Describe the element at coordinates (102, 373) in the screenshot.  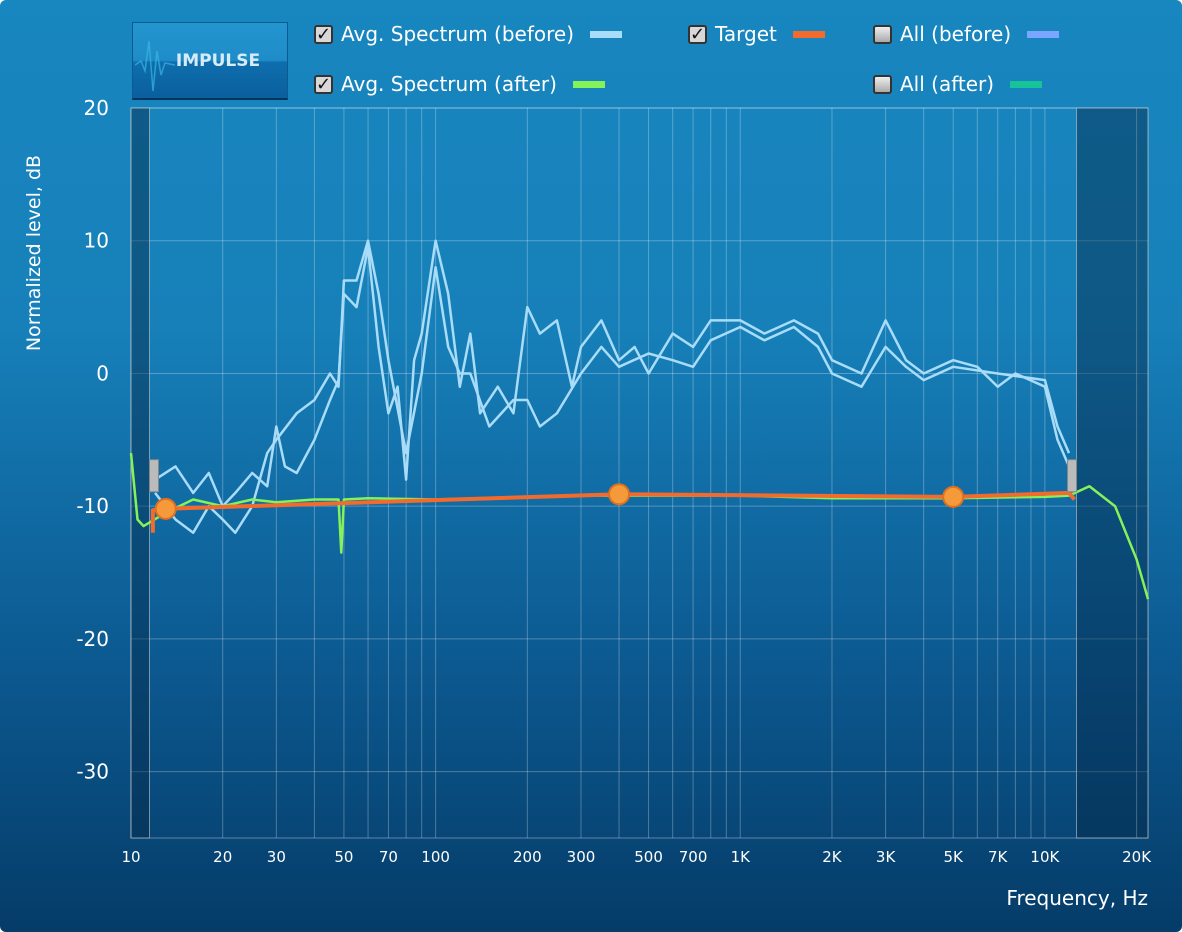
I see `y-tick-label: 0` at that location.